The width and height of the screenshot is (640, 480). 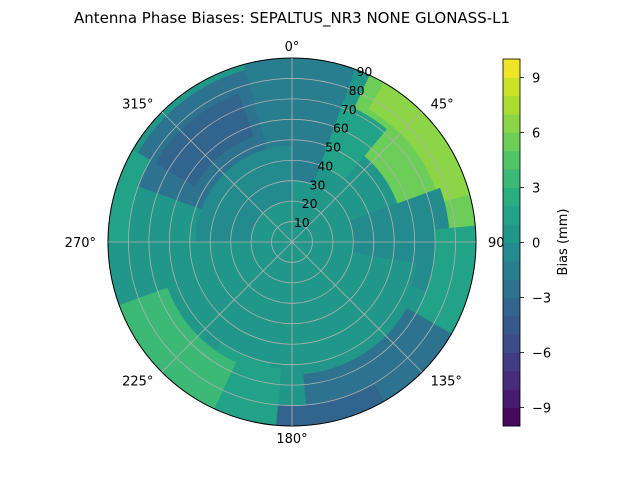 What do you see at coordinates (536, 78) in the screenshot?
I see `colorbar-tick-label: 9` at bounding box center [536, 78].